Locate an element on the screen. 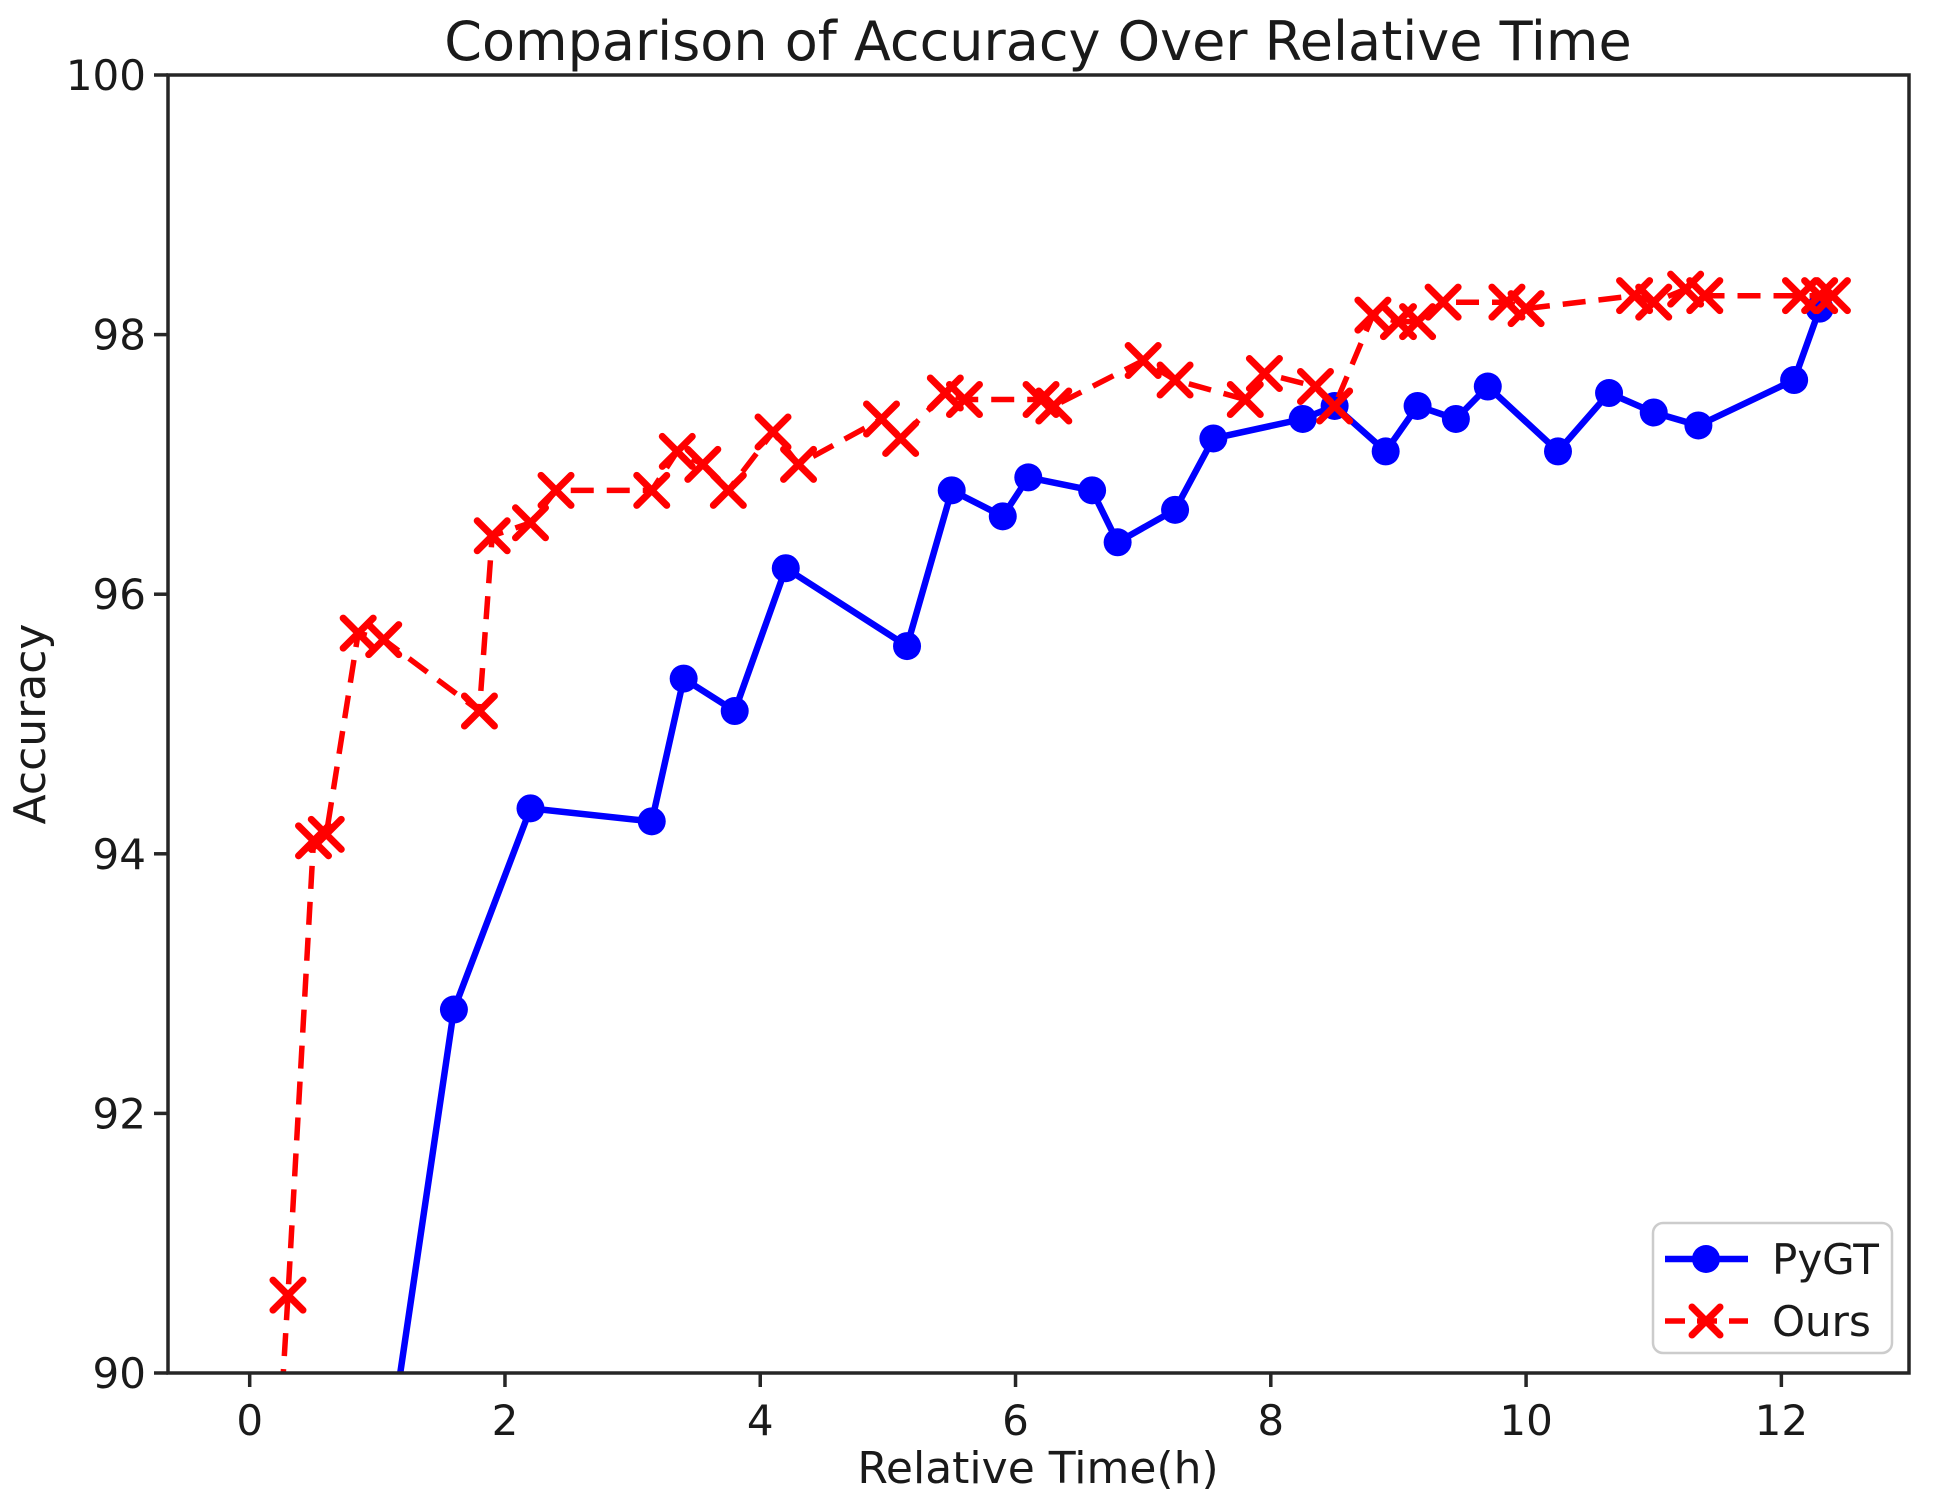 Image resolution: width=1936 pixels, height=1510 pixels. legend-entry-label: PyGT is located at coordinates (1825, 1259).